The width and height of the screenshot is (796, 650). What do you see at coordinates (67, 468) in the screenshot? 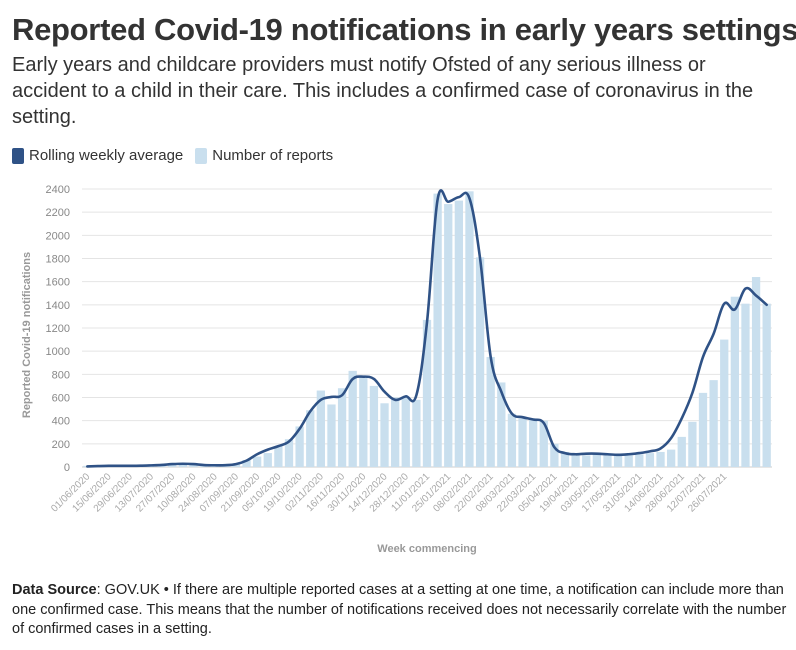
I see `y-tick-label: 0` at bounding box center [67, 468].